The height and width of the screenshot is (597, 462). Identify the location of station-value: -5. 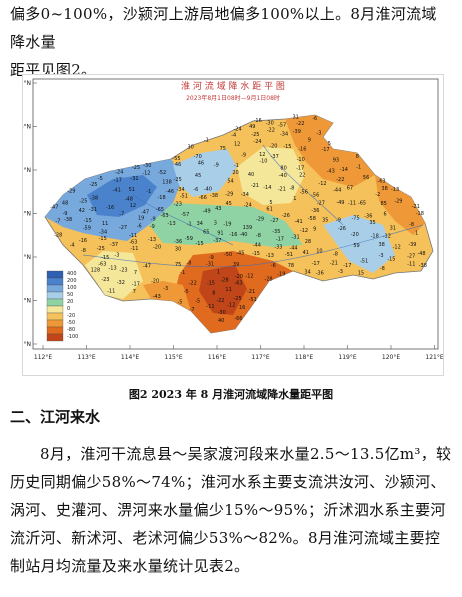
(197, 301).